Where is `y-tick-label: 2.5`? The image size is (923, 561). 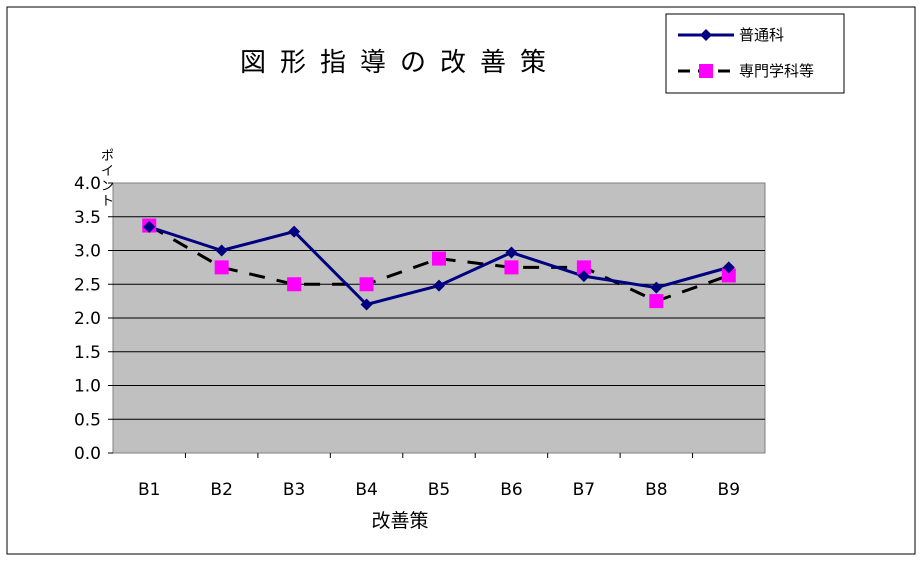
y-tick-label: 2.5 is located at coordinates (87, 285).